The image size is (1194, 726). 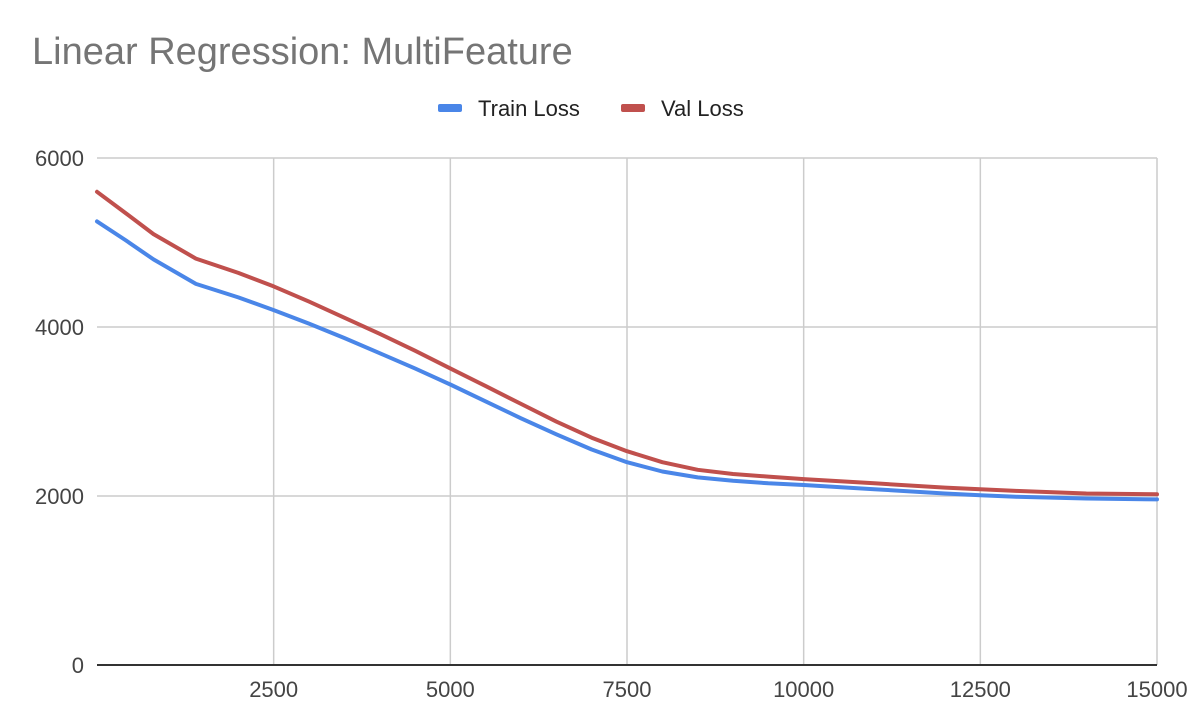 What do you see at coordinates (59, 496) in the screenshot?
I see `y-tick-label: 2000` at bounding box center [59, 496].